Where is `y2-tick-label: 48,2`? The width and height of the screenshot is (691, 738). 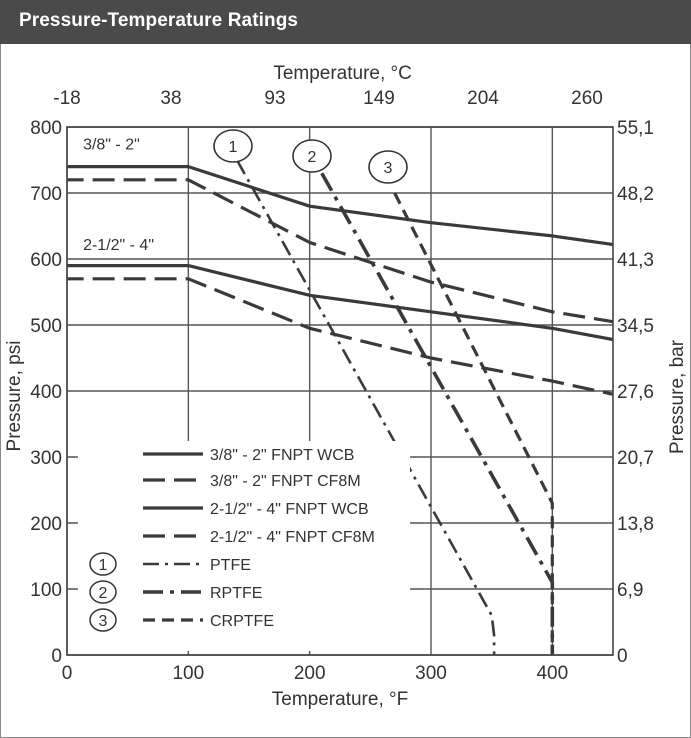
y2-tick-label: 48,2 is located at coordinates (635, 194).